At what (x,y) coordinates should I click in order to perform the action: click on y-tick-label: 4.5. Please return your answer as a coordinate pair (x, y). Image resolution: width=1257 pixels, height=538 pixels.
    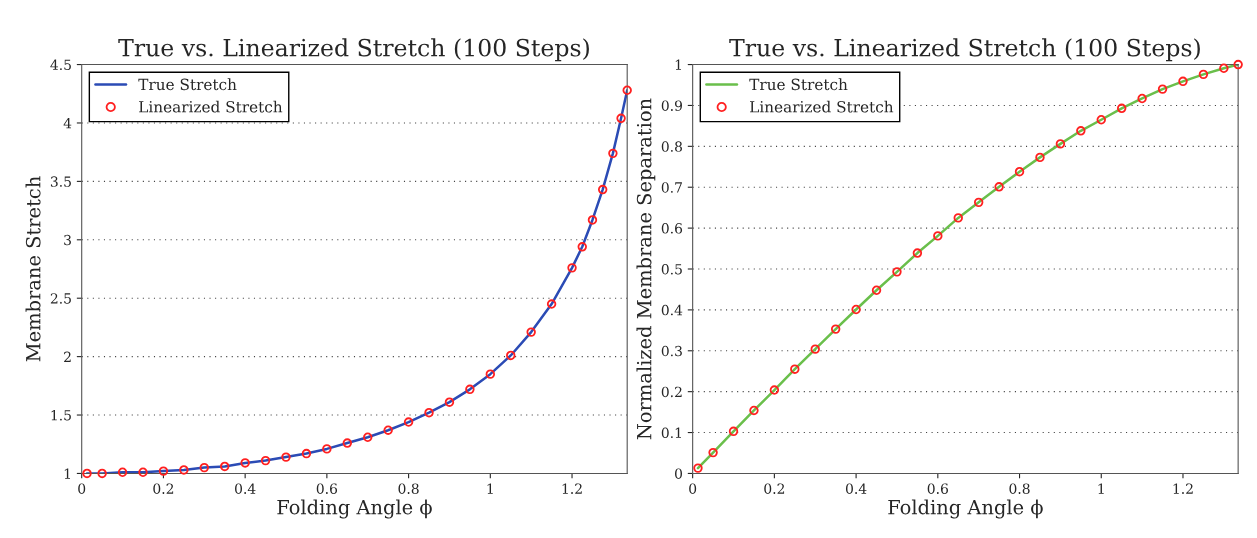
    Looking at the image, I should click on (60, 65).